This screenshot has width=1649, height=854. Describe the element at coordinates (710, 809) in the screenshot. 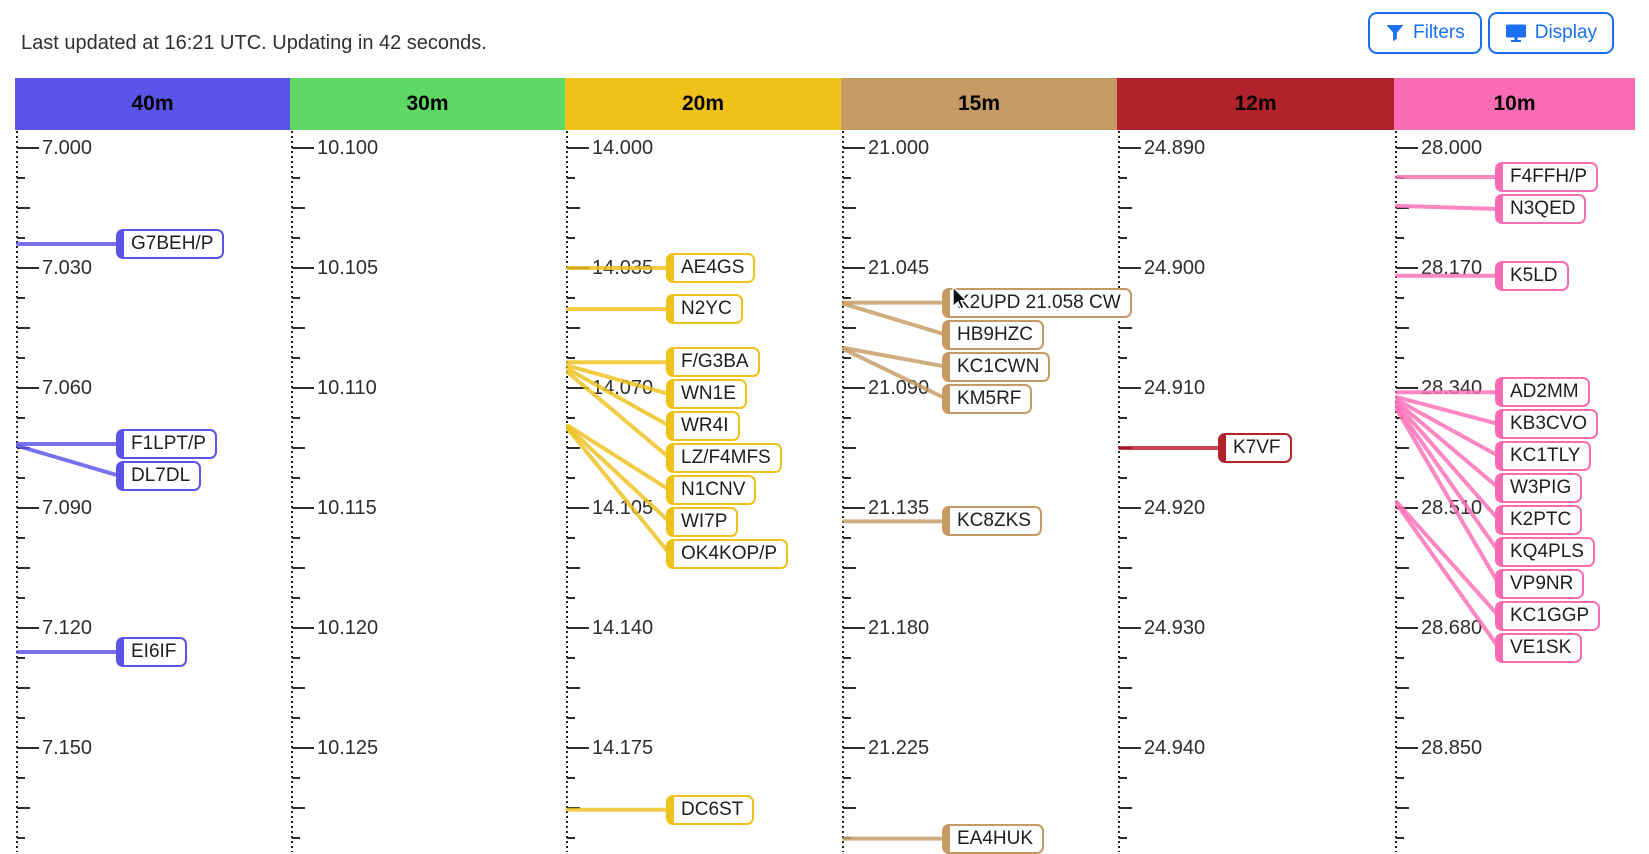

I see `spot-DC6ST: DC6ST` at that location.